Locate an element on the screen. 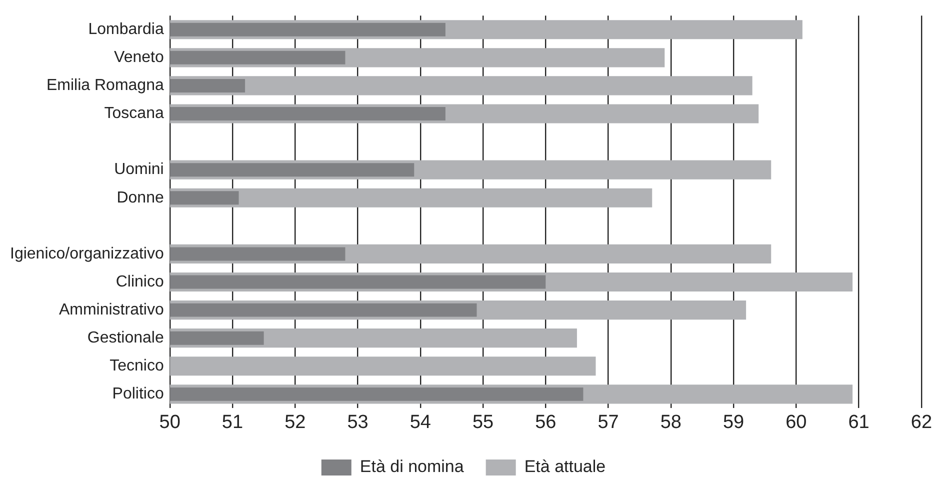  x-tick-label: 52 is located at coordinates (295, 422).